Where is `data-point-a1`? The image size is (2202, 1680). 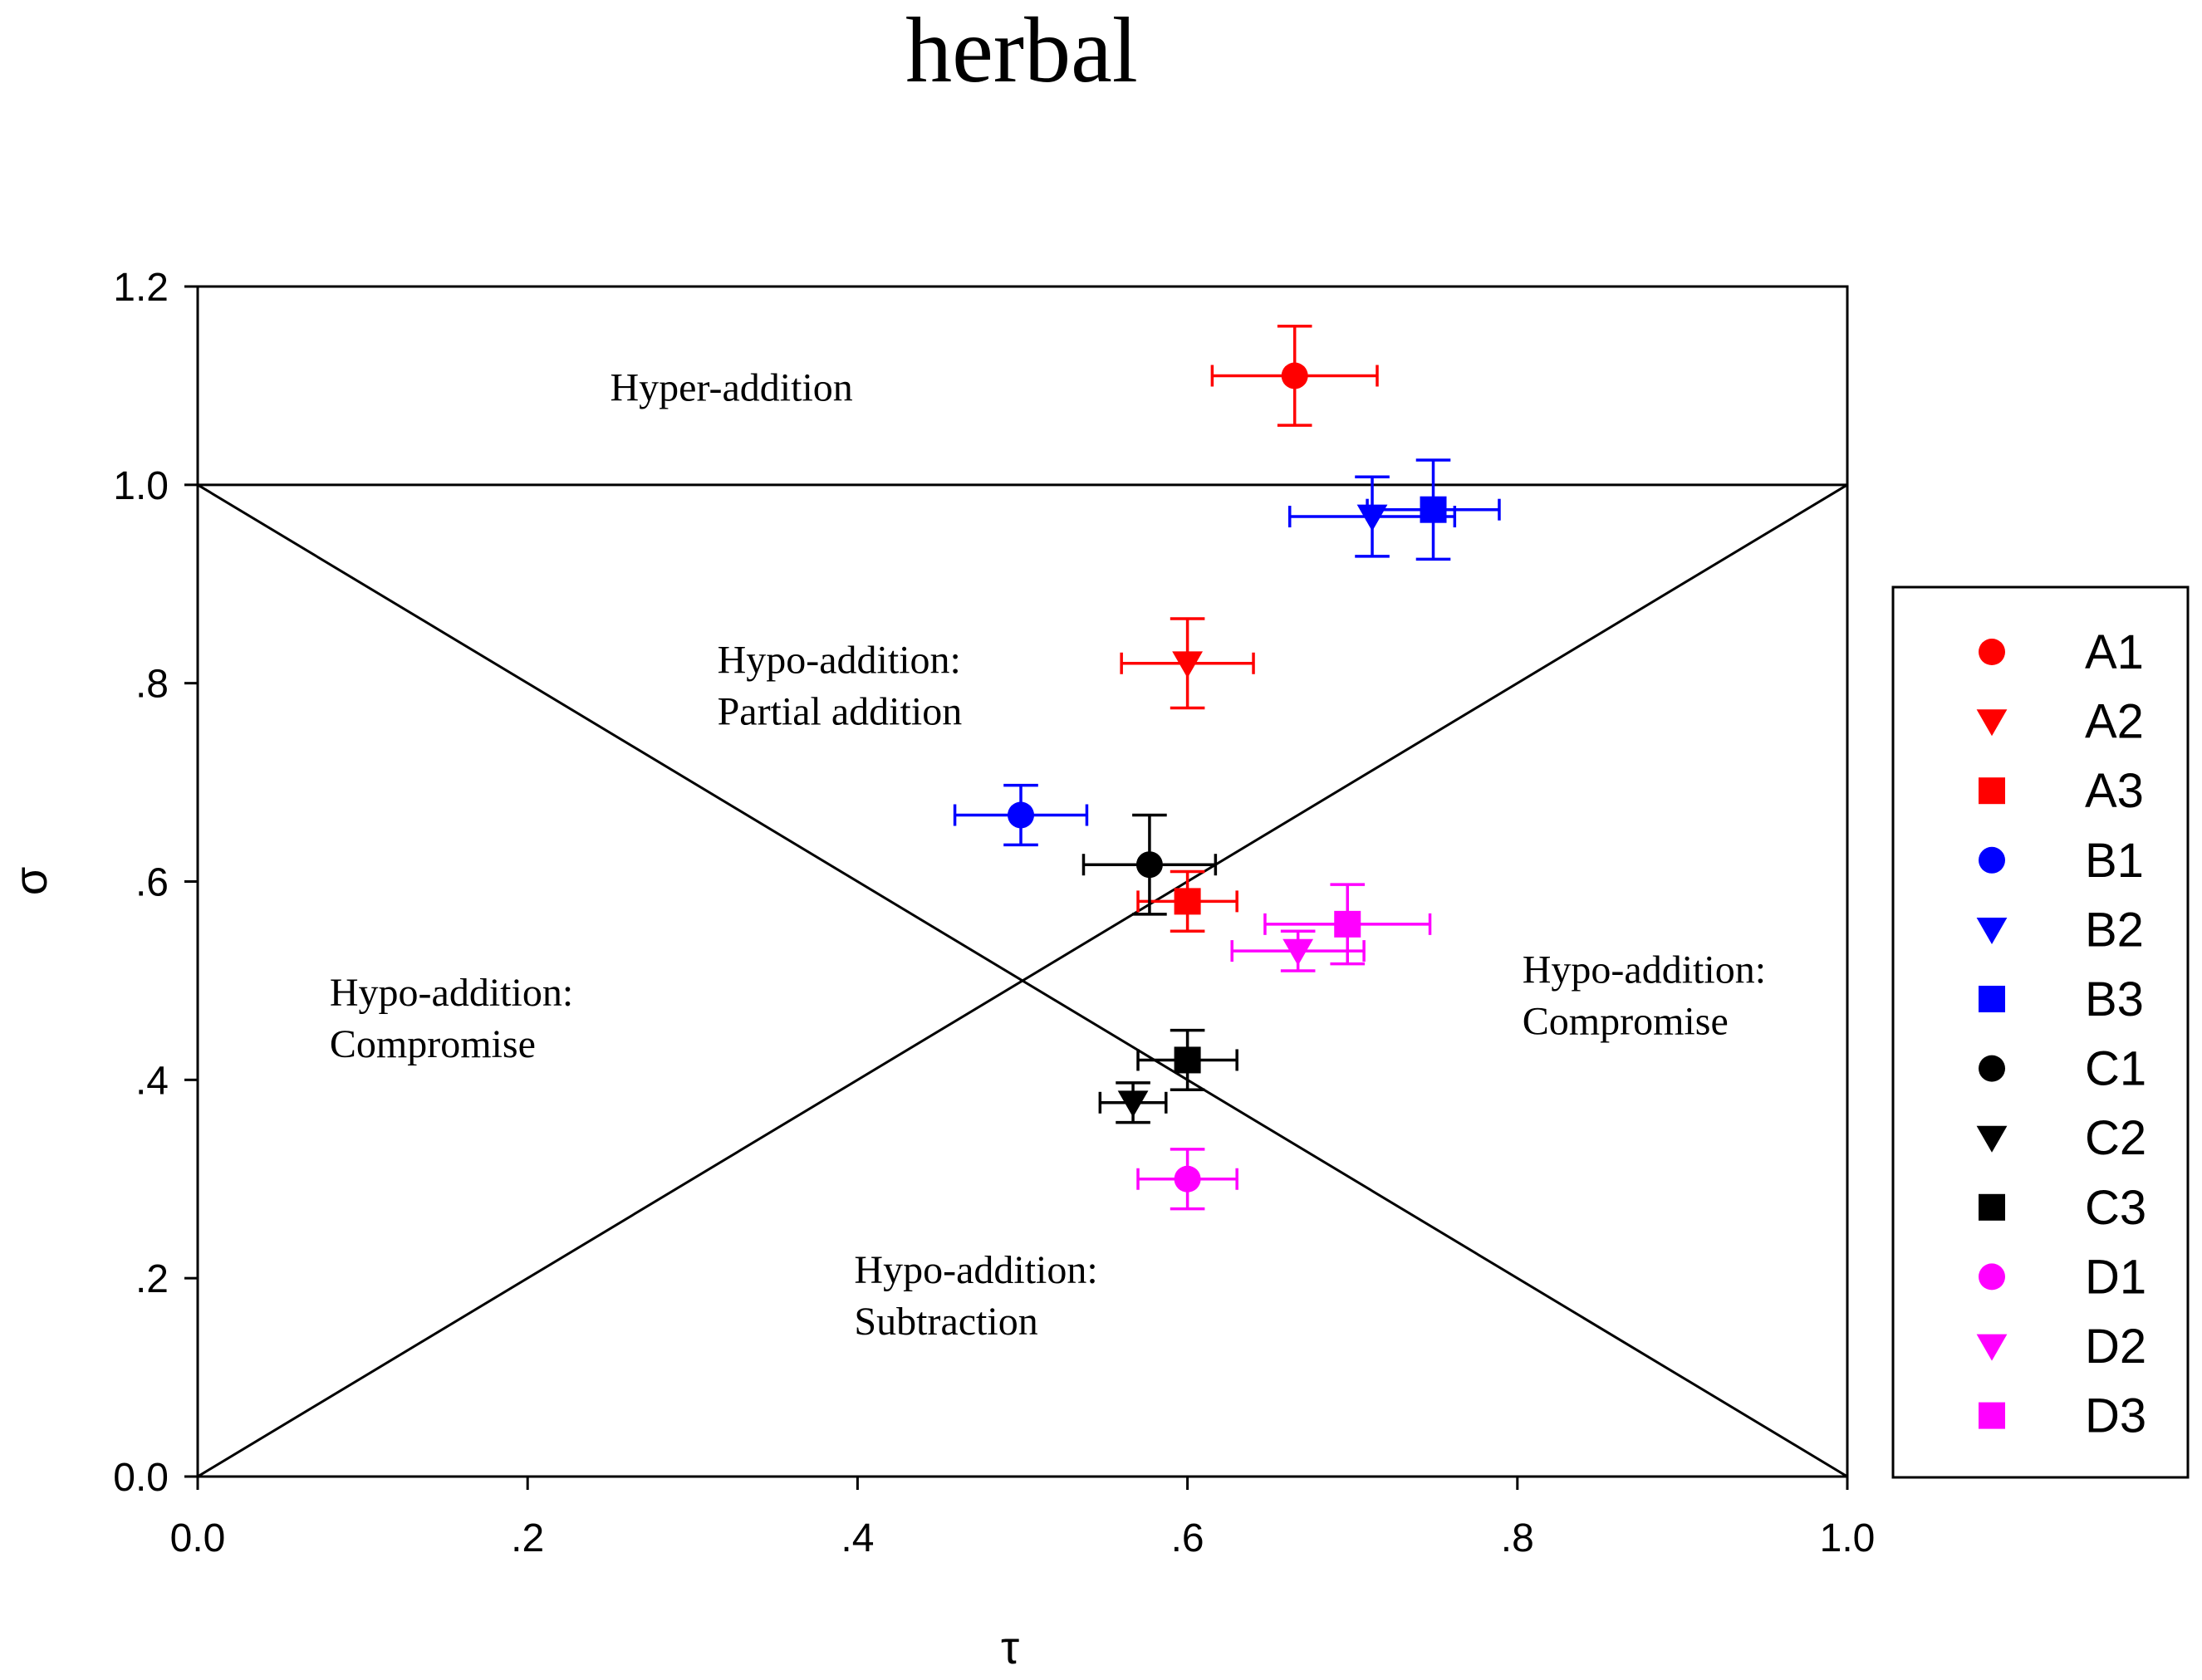
data-point-a1 is located at coordinates (1294, 376).